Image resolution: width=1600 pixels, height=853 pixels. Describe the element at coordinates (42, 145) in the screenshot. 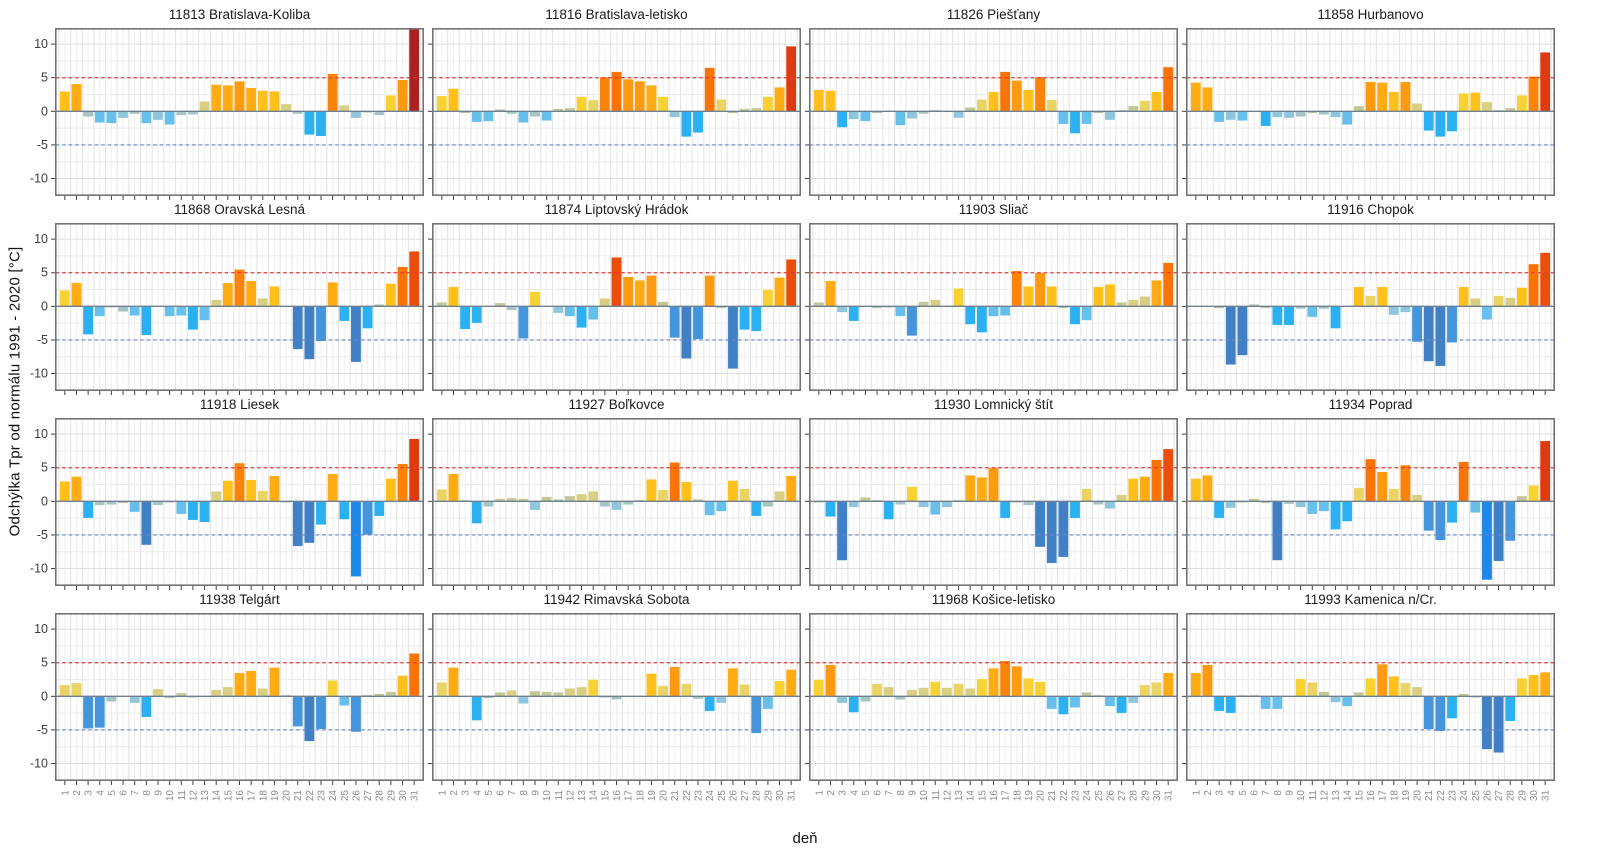

I see `y-tick-label: -5` at that location.